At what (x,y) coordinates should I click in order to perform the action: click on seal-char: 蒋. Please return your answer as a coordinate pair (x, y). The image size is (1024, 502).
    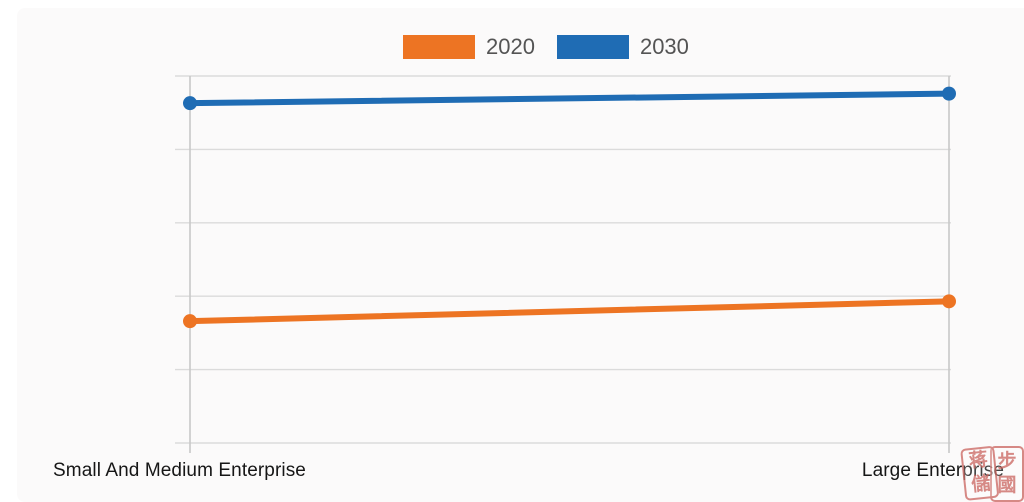
    Looking at the image, I should click on (978, 460).